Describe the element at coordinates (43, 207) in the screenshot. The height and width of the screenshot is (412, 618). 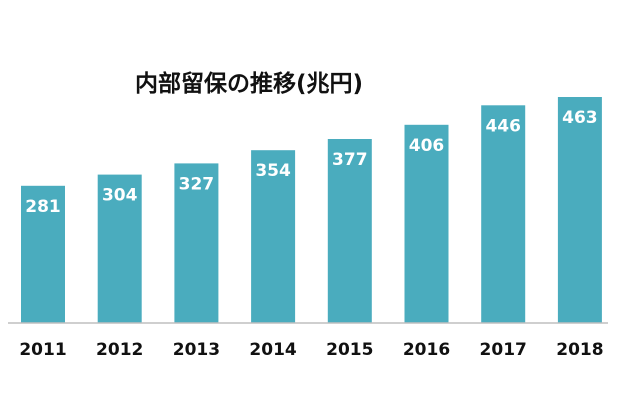
I see `value-label-2011: 281` at that location.